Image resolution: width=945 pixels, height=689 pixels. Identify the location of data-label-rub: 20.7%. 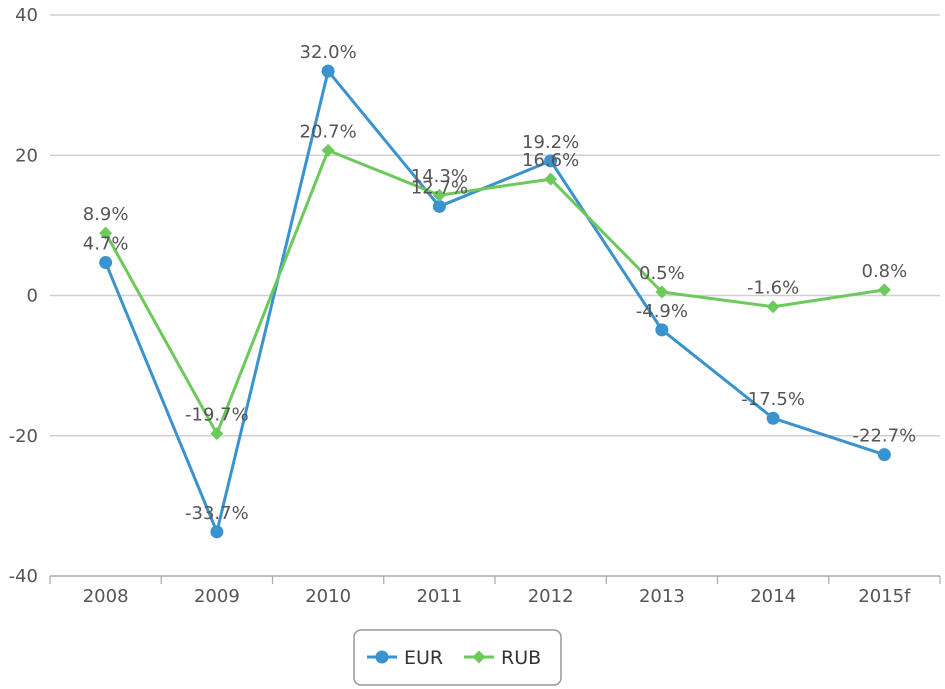
(328, 131).